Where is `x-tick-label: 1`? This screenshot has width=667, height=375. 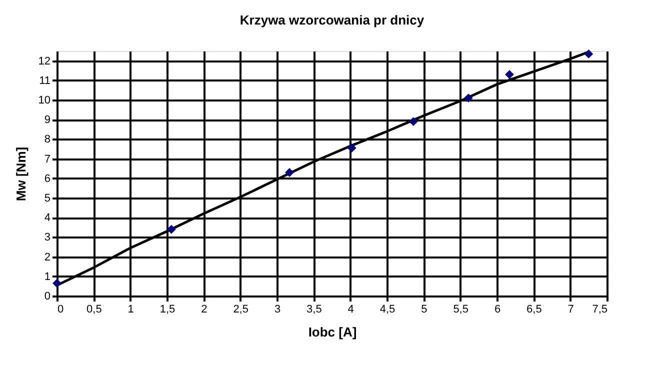
x-tick-label: 1 is located at coordinates (131, 310).